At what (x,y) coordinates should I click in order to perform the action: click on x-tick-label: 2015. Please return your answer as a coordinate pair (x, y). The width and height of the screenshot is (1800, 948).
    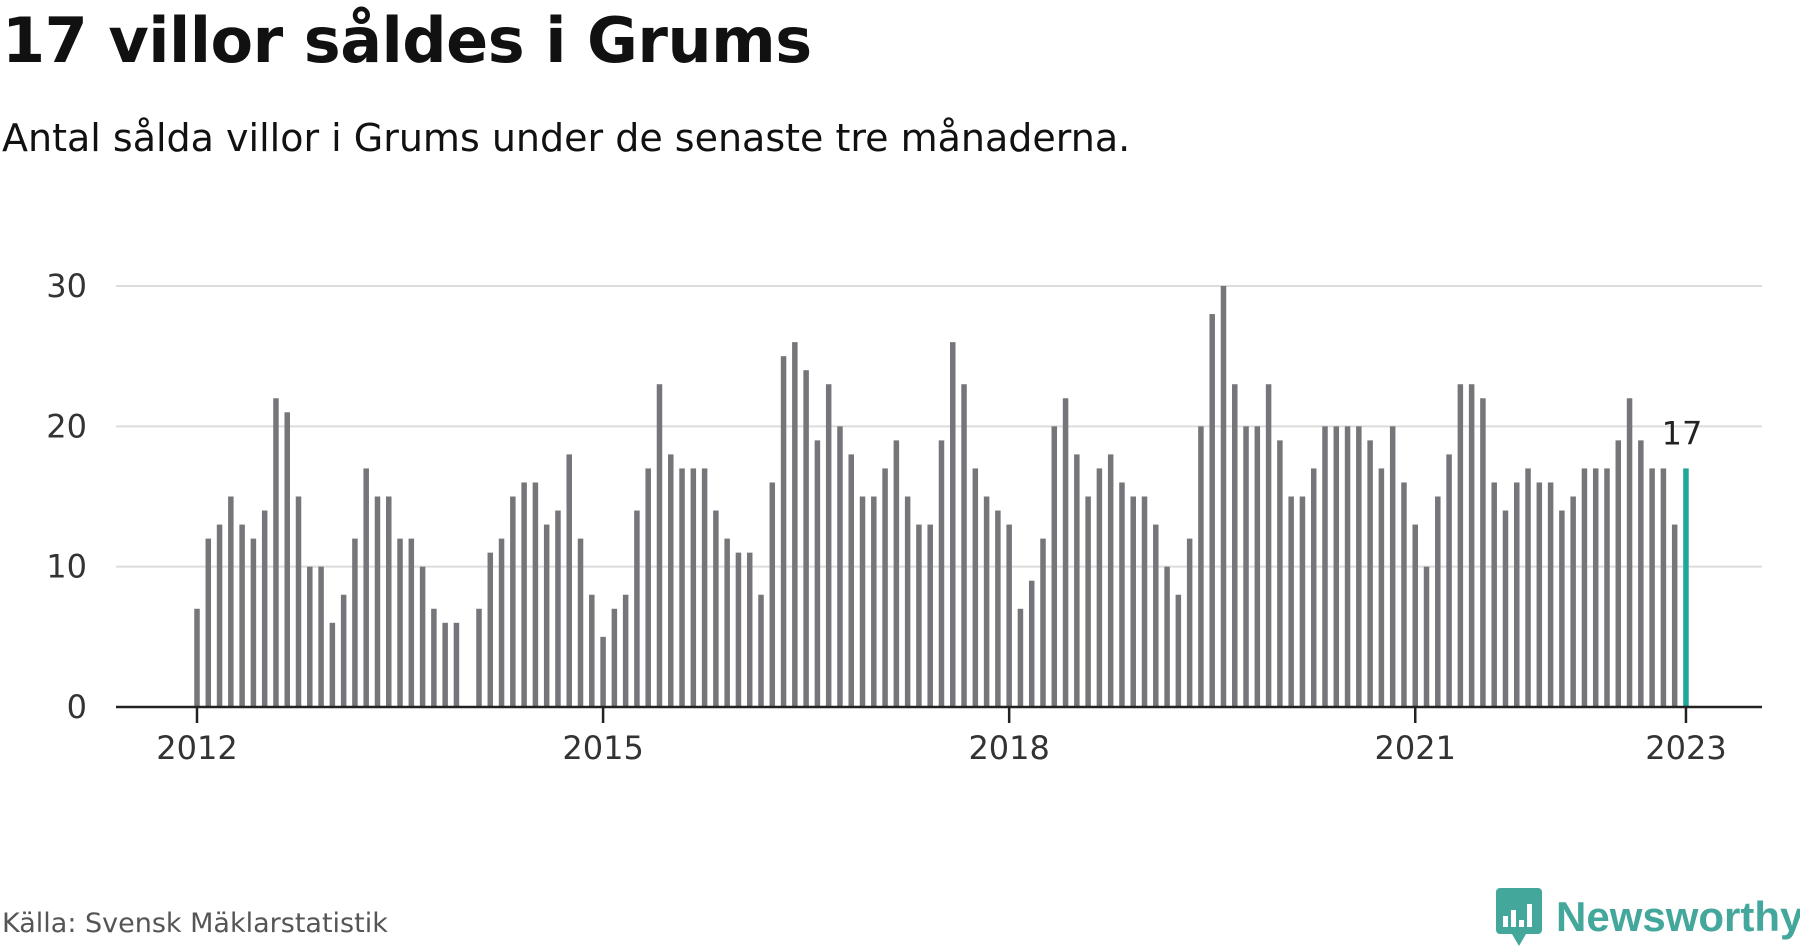
    Looking at the image, I should click on (602, 748).